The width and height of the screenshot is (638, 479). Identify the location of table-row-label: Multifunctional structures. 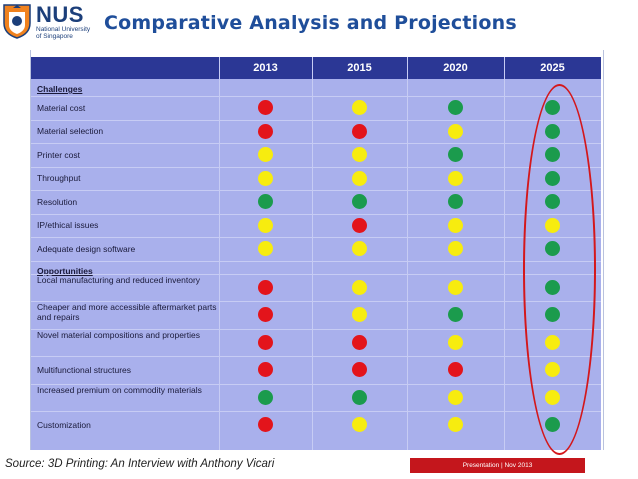
(84, 369).